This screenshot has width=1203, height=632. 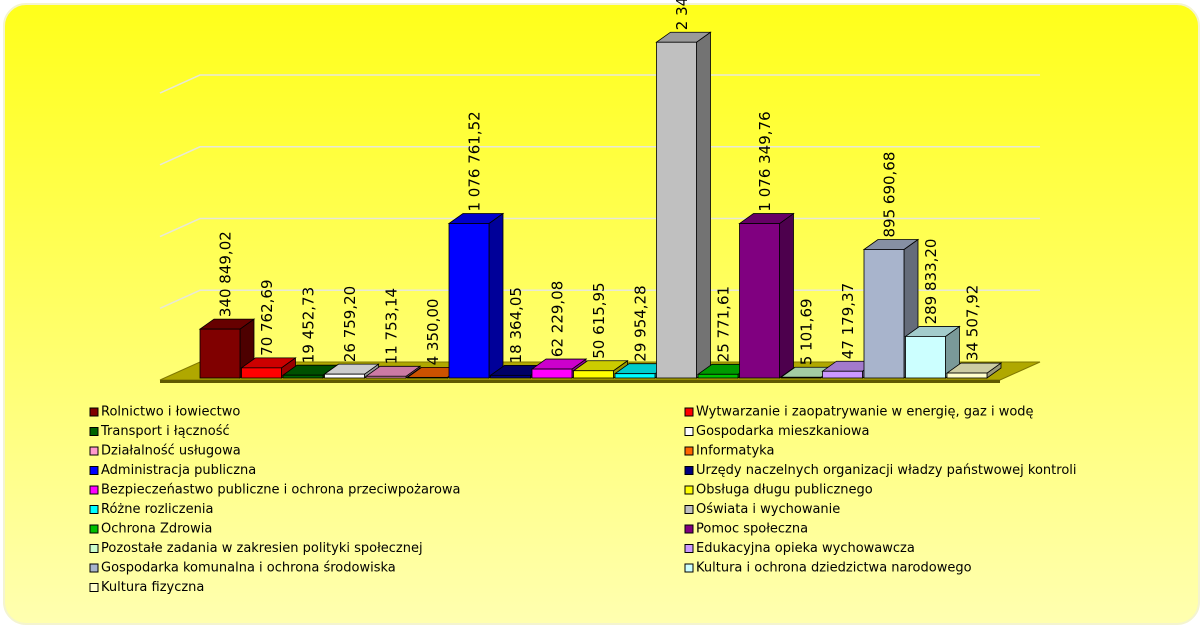 I want to click on value-label: 29 954,28, so click(x=641, y=323).